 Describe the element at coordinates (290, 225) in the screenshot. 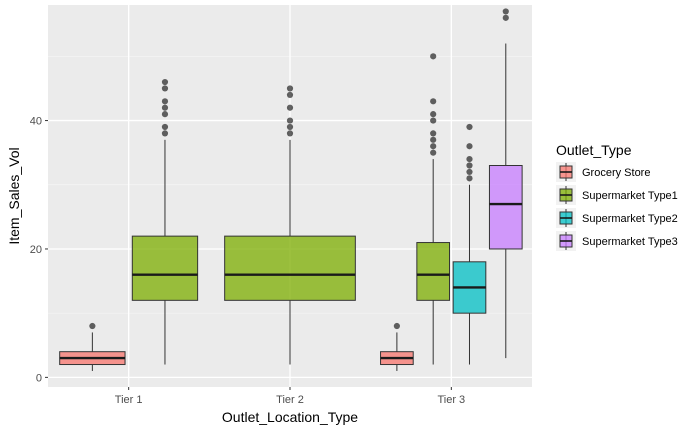

I see `box-tier-2-supermarket-type1` at that location.